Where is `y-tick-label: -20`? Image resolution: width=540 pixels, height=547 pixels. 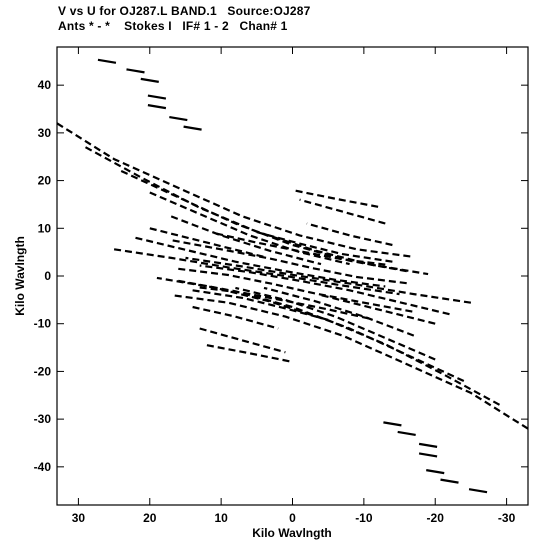
y-tick-label: -20 is located at coordinates (43, 371).